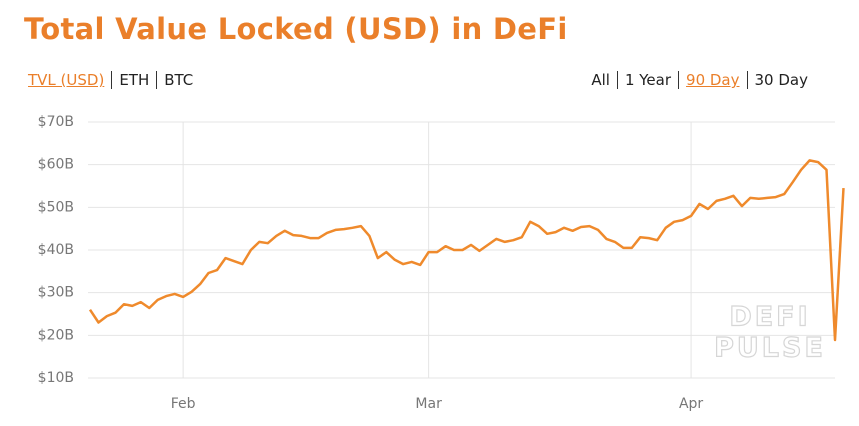  Describe the element at coordinates (600, 80) in the screenshot. I see `range-tab: All` at that location.